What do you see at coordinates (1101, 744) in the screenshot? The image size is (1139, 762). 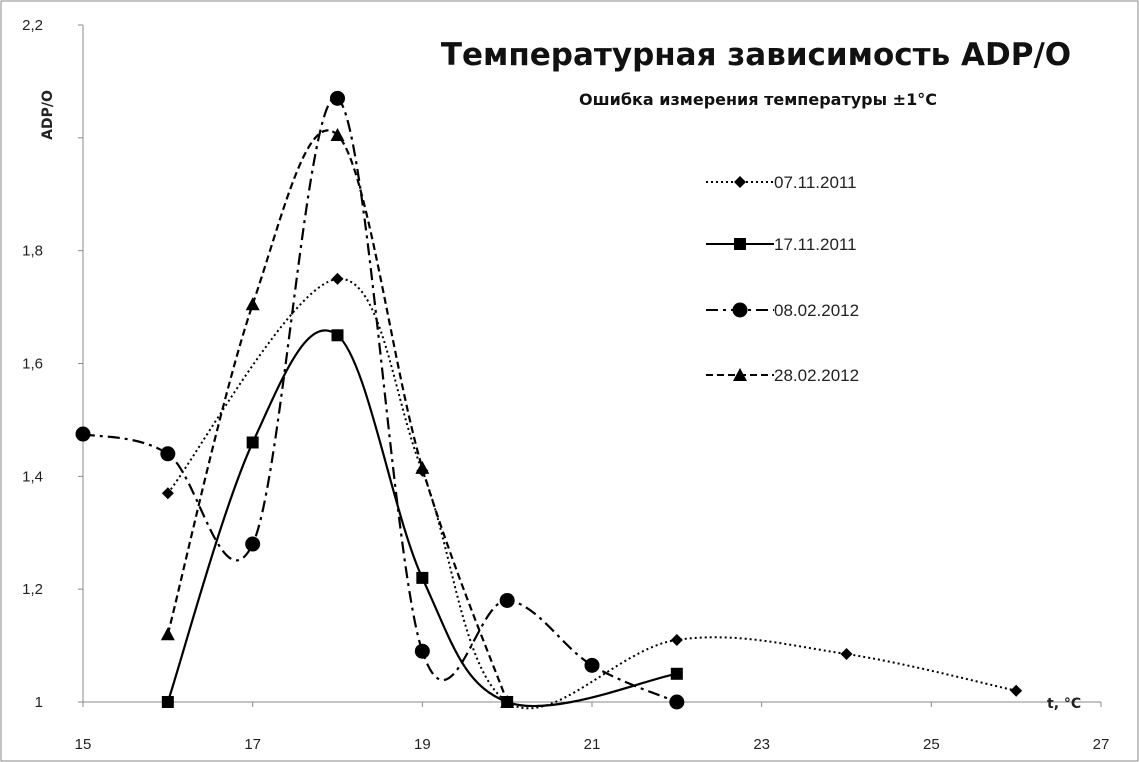 I see `x-tick-label: 27` at bounding box center [1101, 744].